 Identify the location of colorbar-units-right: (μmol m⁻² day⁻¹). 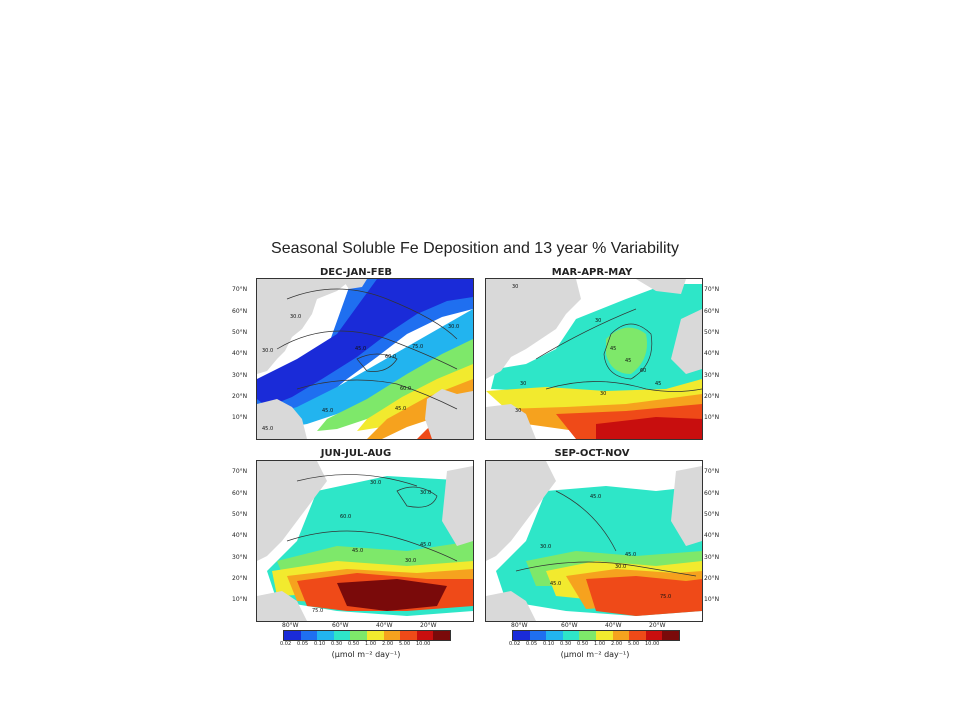
(595, 654).